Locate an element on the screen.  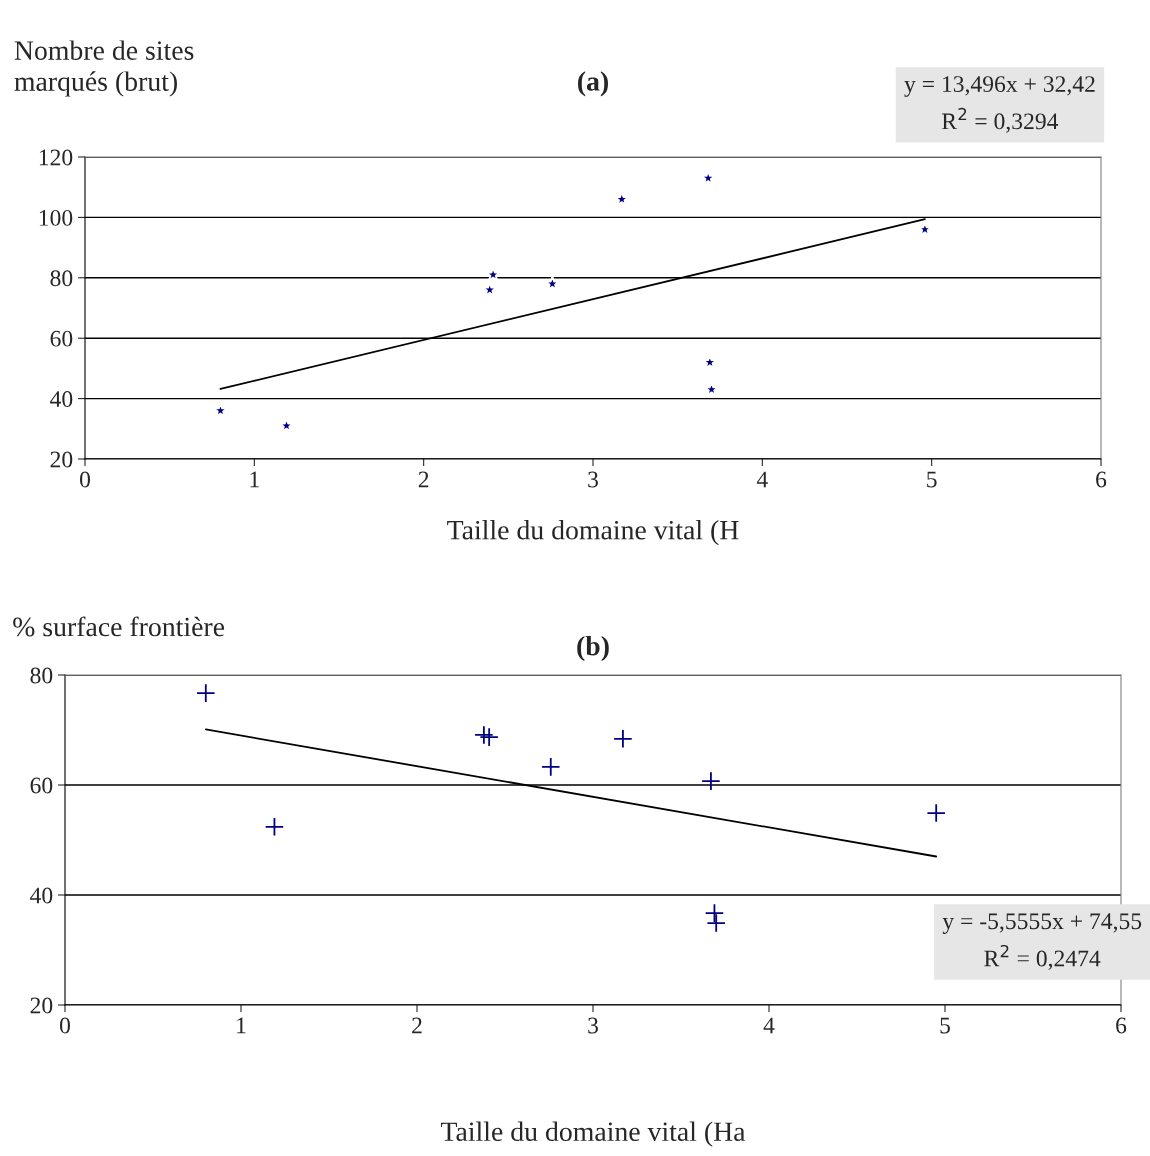
y-axis-title: Nombre de sites marqués (brut) is located at coordinates (104, 68).